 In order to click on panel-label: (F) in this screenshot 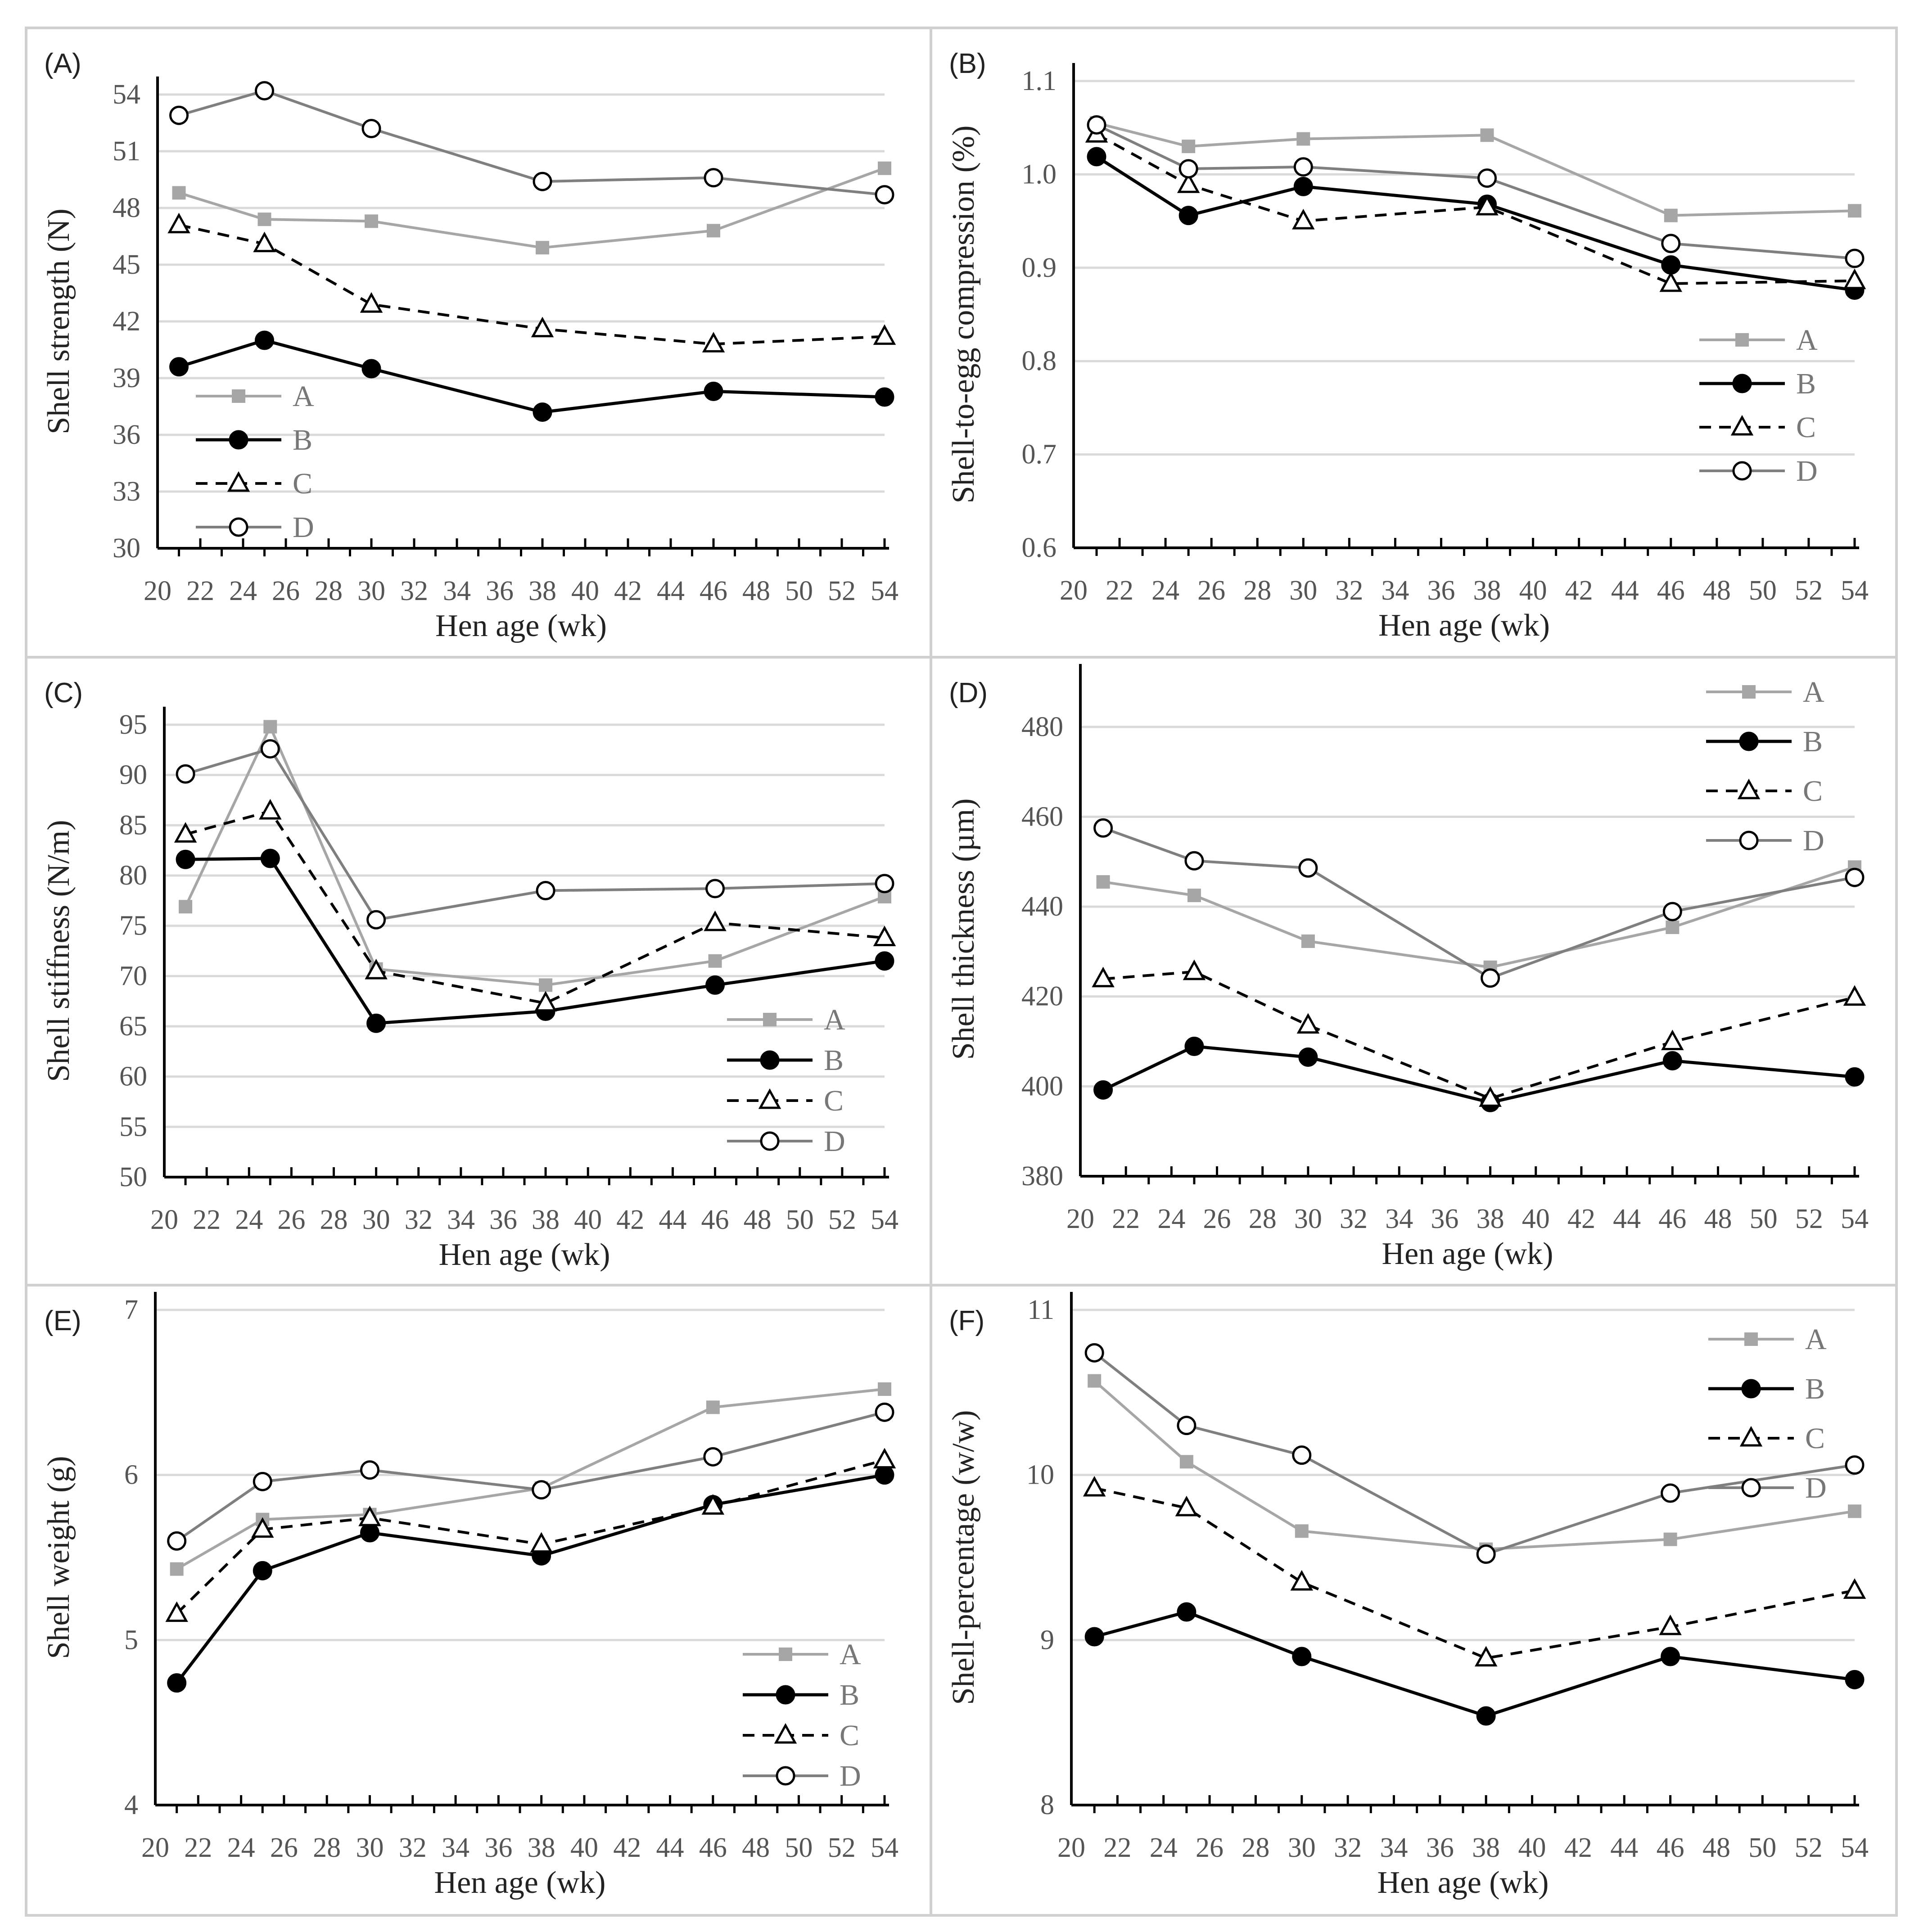, I will do `click(966, 1321)`.